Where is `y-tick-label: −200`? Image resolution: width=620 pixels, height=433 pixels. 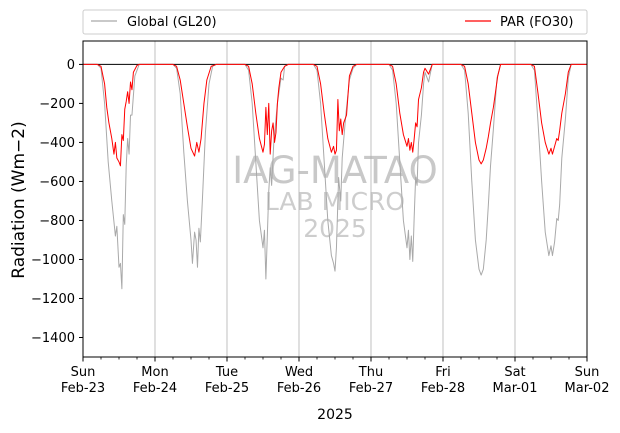 y-tick-label: −200 is located at coordinates (57, 104).